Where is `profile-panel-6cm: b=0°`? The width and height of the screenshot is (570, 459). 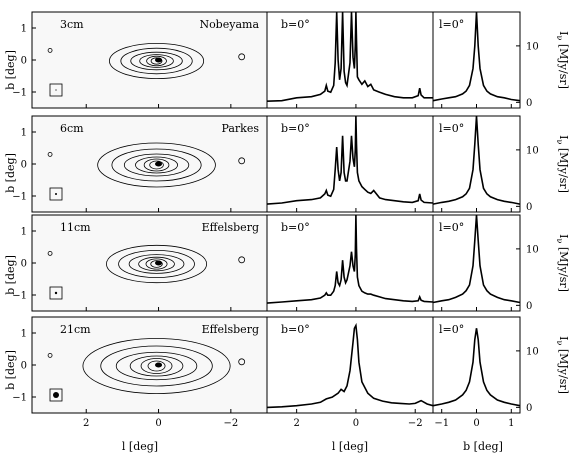 profile-panel-6cm: b=0° is located at coordinates (350, 164).